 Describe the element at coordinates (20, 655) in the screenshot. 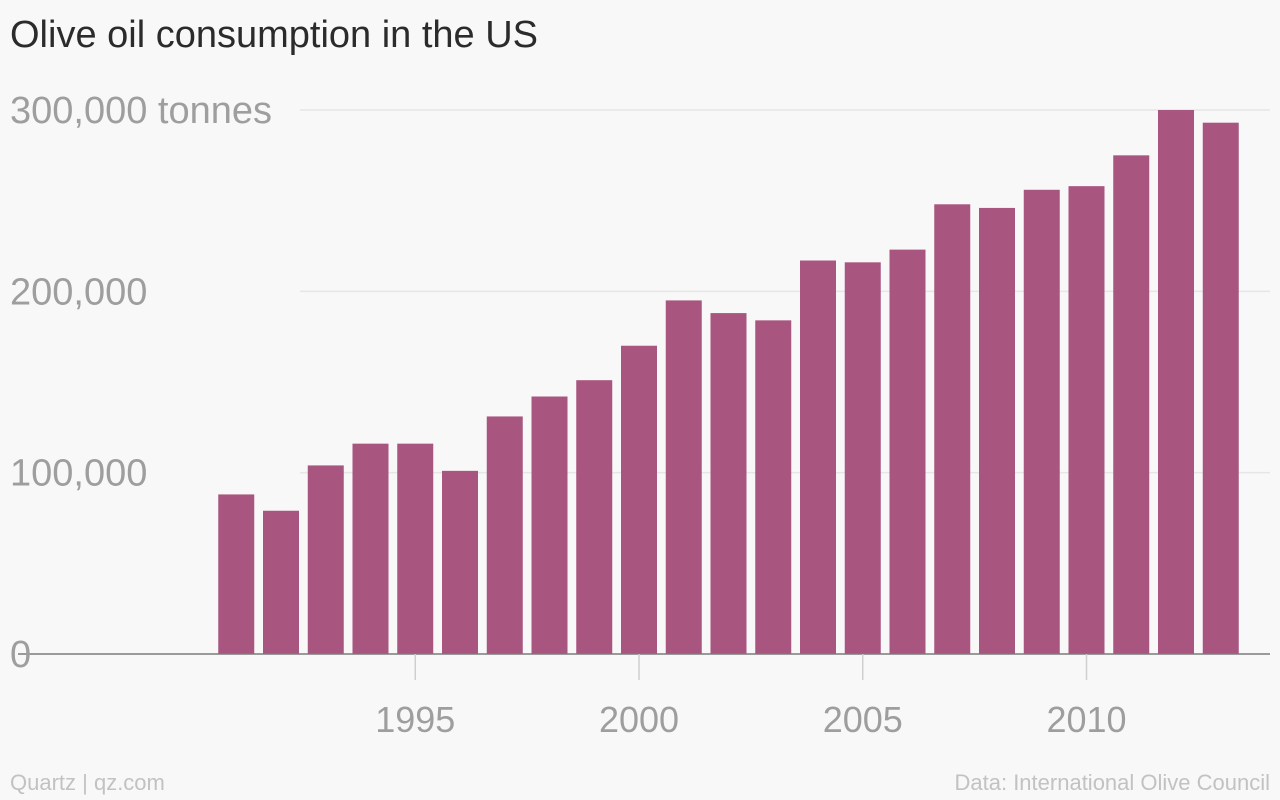

I see `y-tick-label: 0` at that location.